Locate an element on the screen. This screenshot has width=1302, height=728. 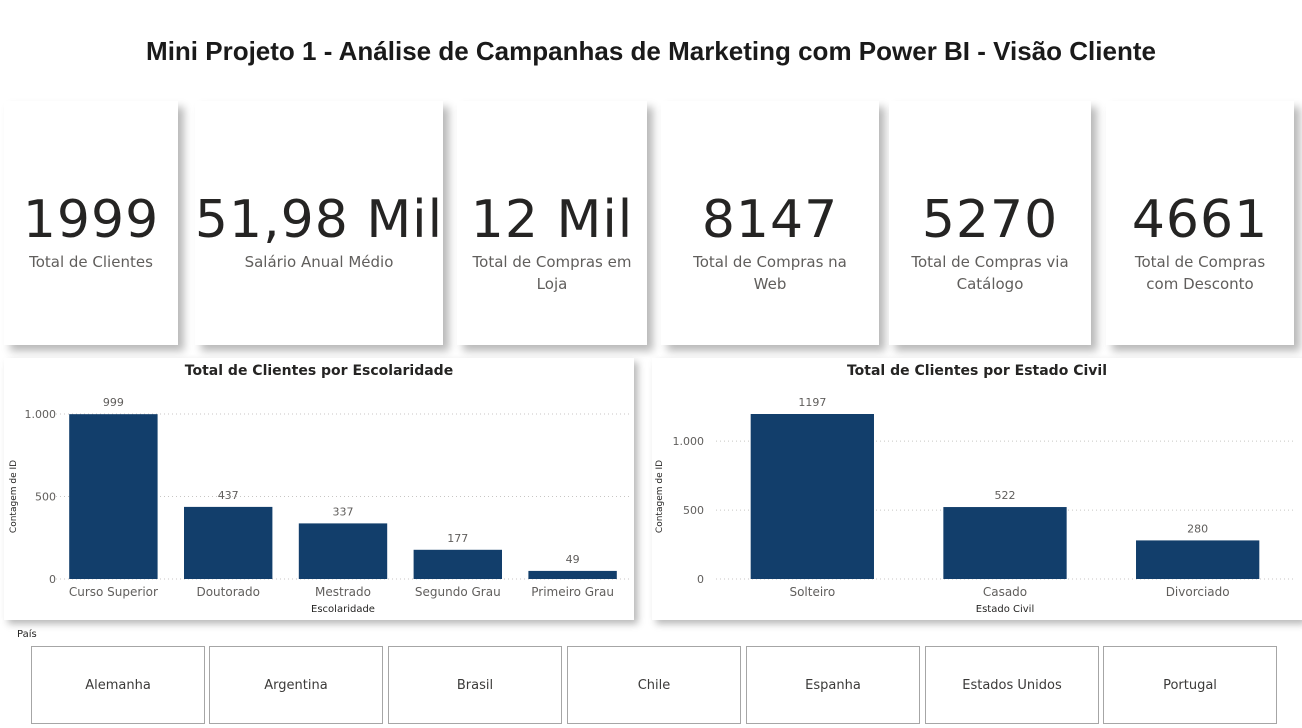
kpi-card-compras-web: 8147 Total de Compras na Web is located at coordinates (770, 223).